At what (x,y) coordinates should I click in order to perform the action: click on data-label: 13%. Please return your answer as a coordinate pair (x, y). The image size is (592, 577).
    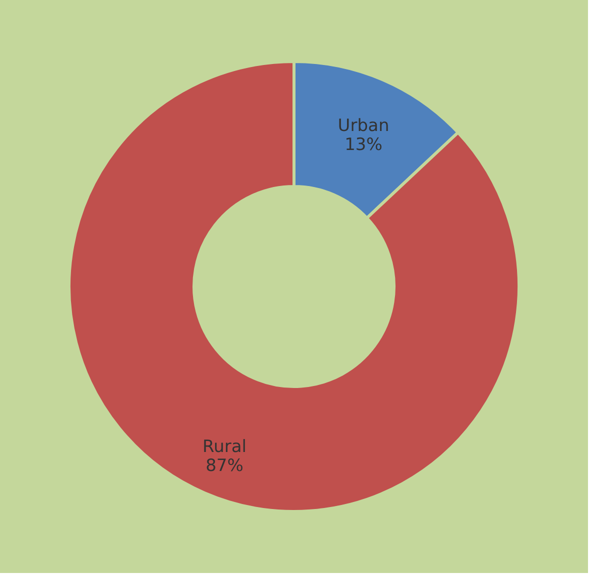
    Looking at the image, I should click on (363, 144).